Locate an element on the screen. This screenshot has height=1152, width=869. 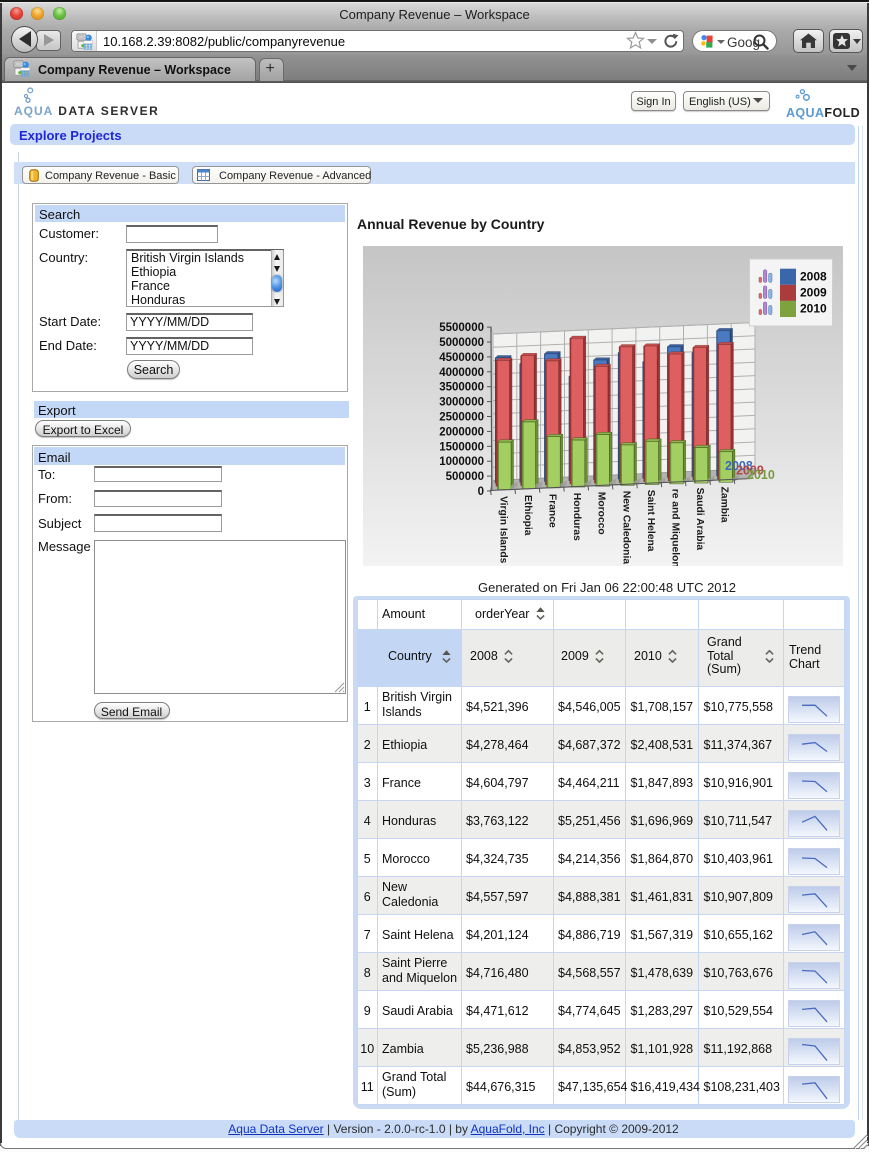
svg-text: 4000000 is located at coordinates (461, 373).